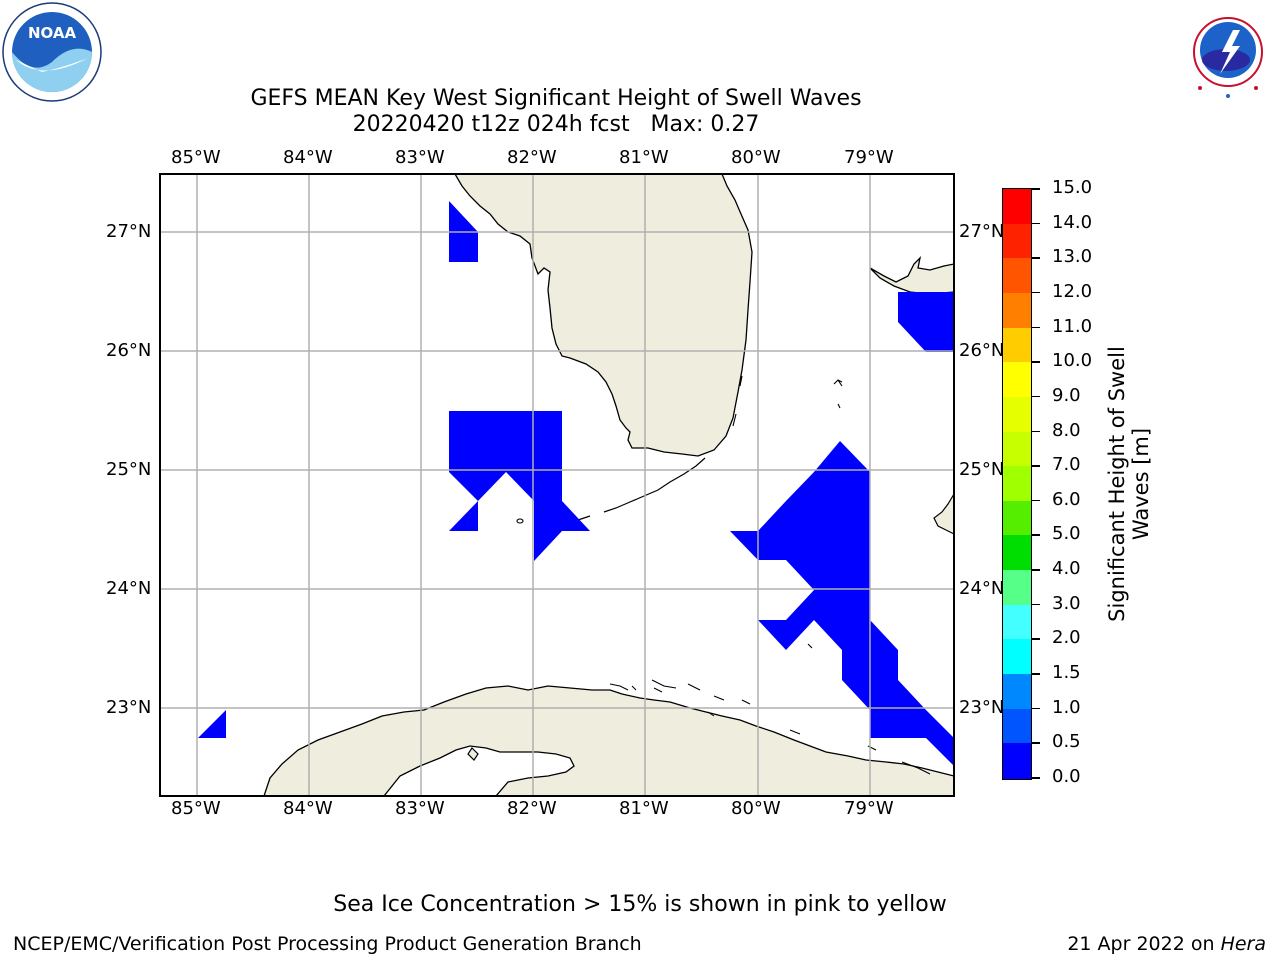 Image resolution: width=1280 pixels, height=960 pixels. I want to click on lat-label-right: 23°N, so click(982, 707).